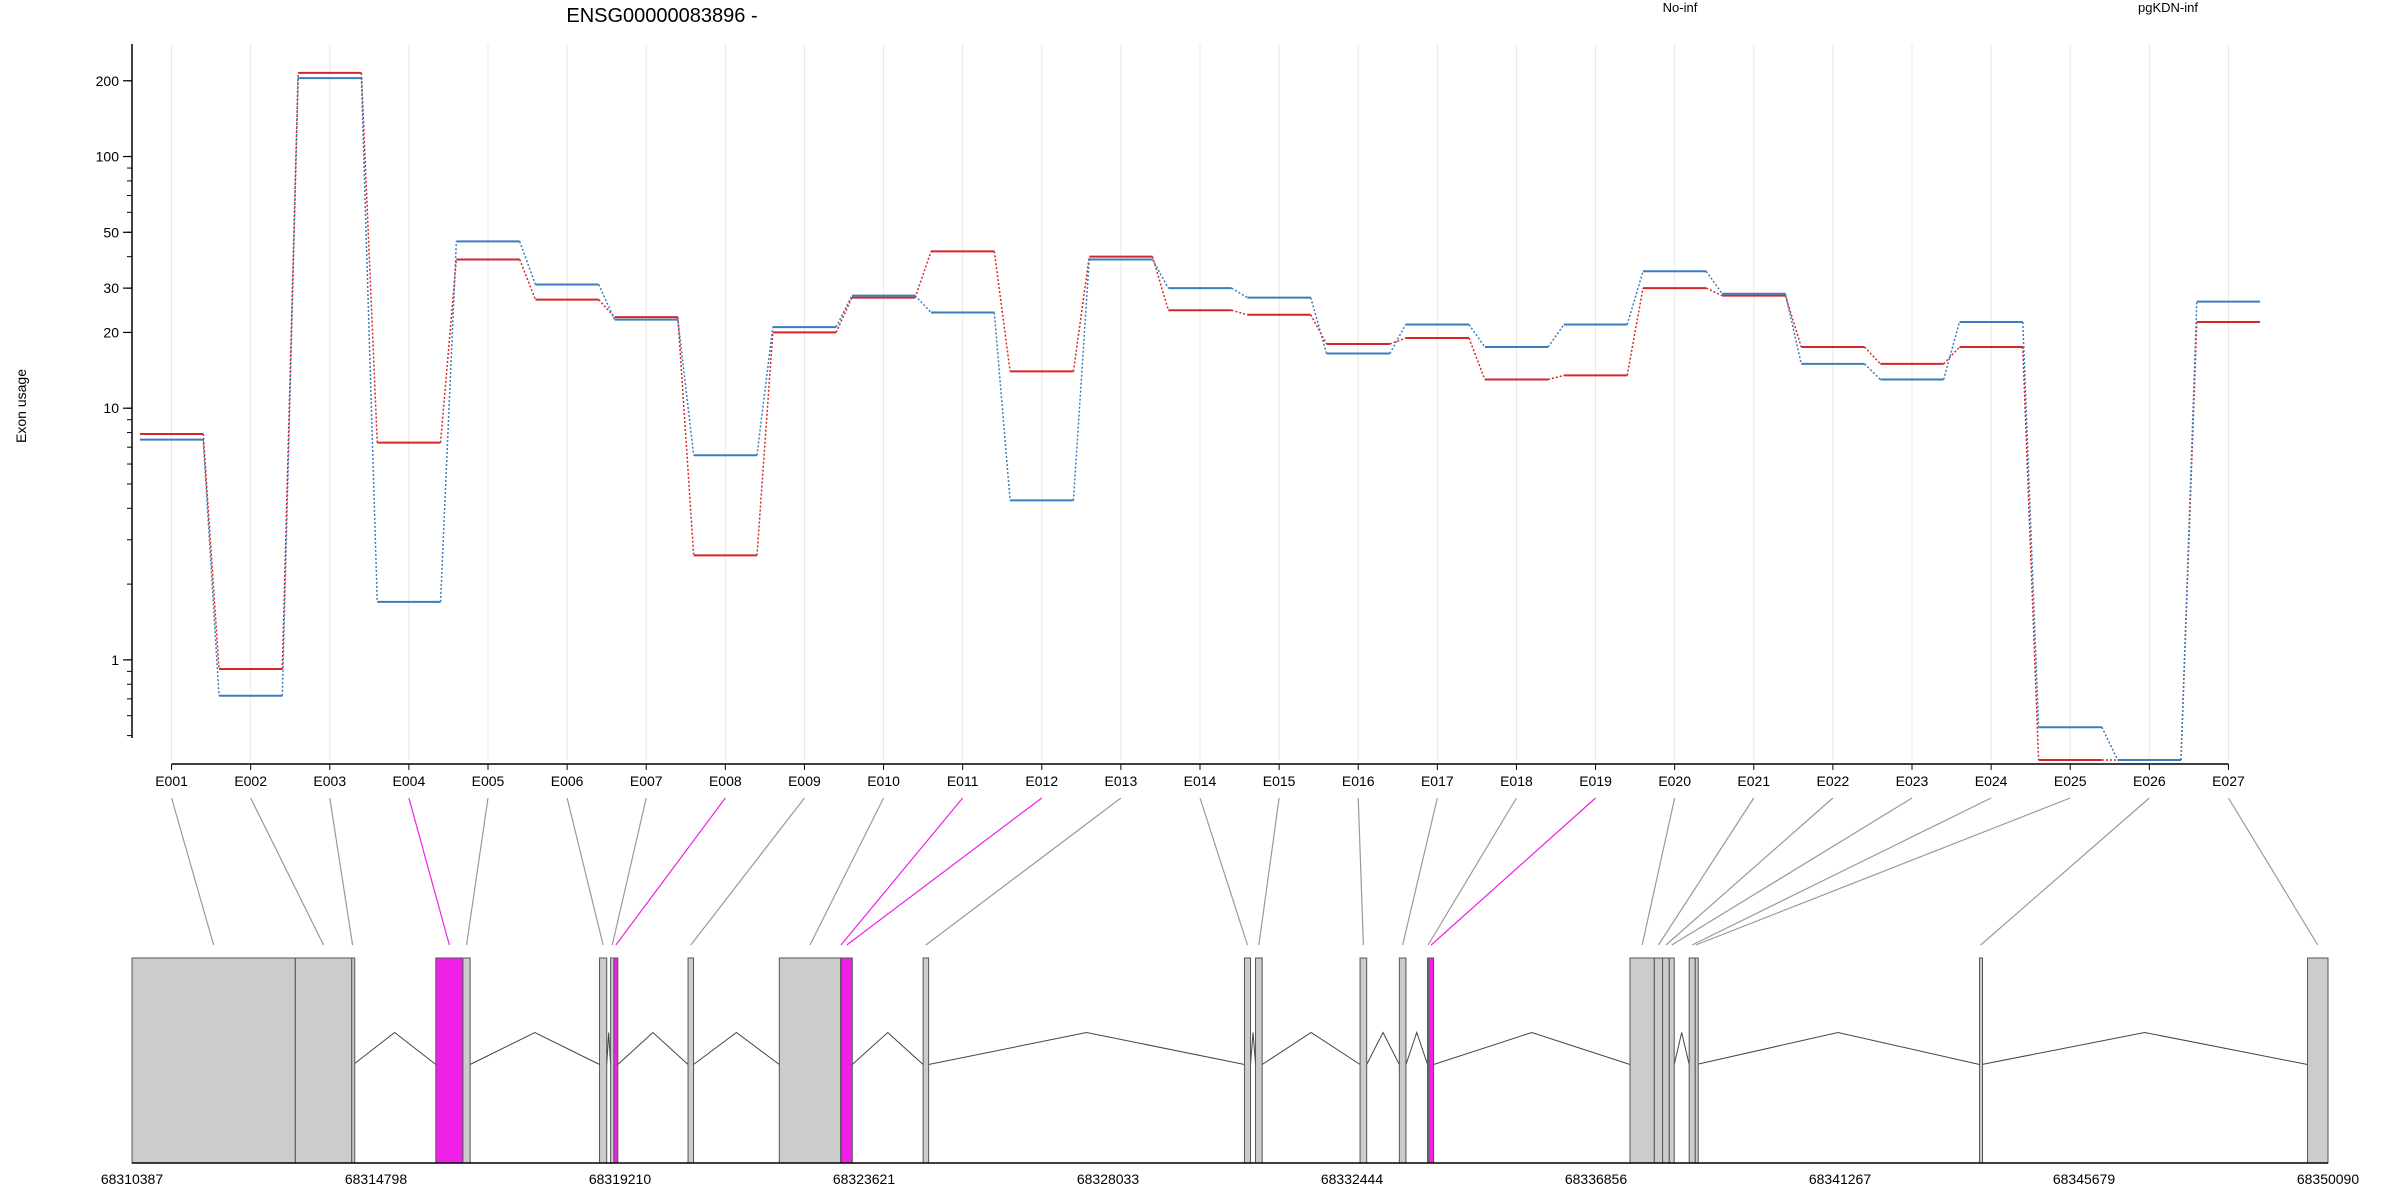  What do you see at coordinates (111, 288) in the screenshot?
I see `y-tick-label: 30` at bounding box center [111, 288].